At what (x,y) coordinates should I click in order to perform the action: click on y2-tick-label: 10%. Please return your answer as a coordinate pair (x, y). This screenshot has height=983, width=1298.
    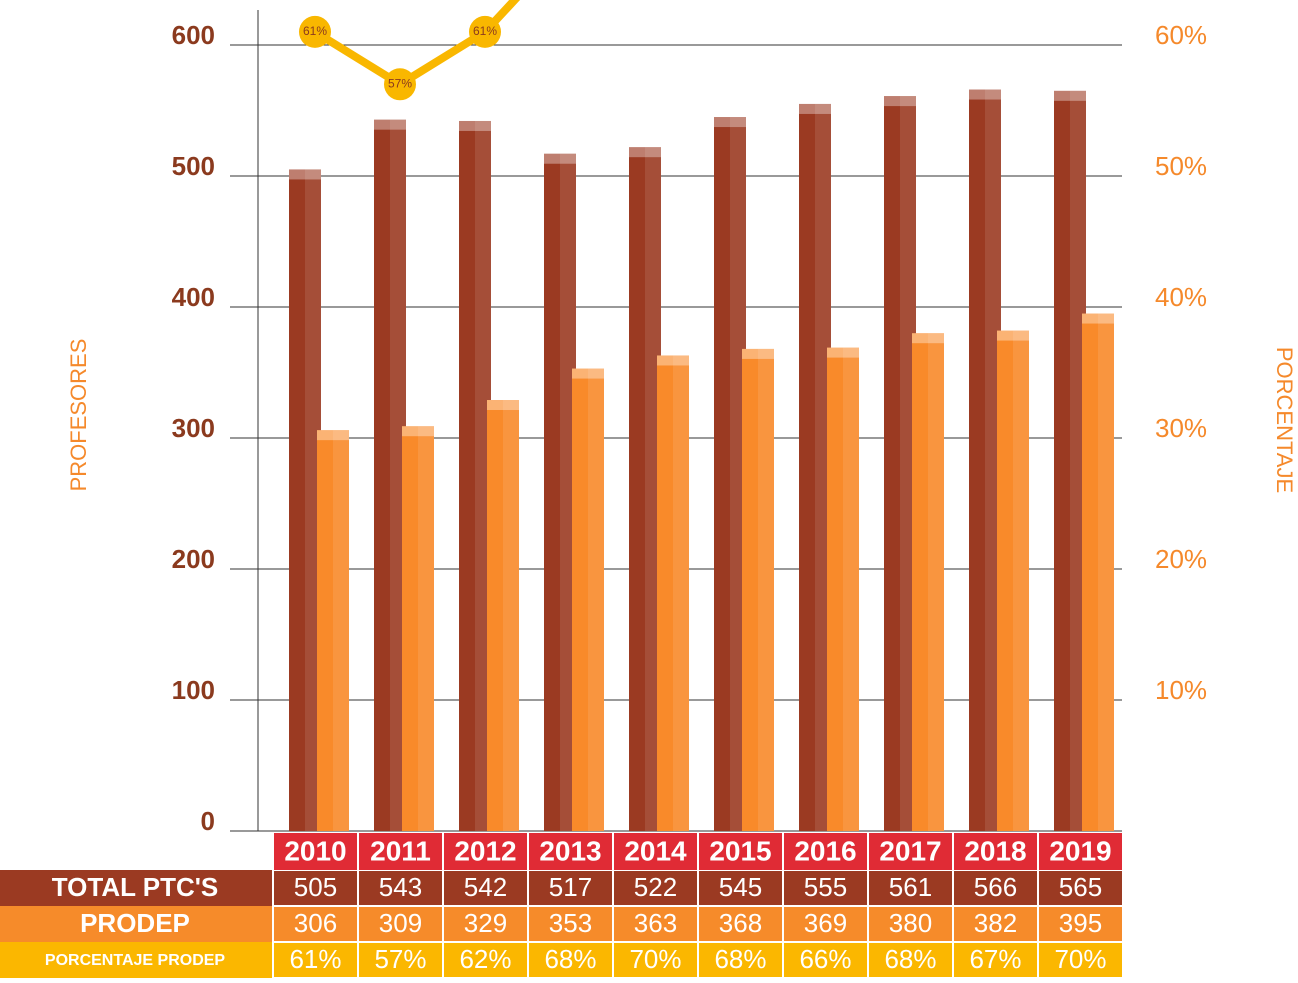
    Looking at the image, I should click on (1181, 690).